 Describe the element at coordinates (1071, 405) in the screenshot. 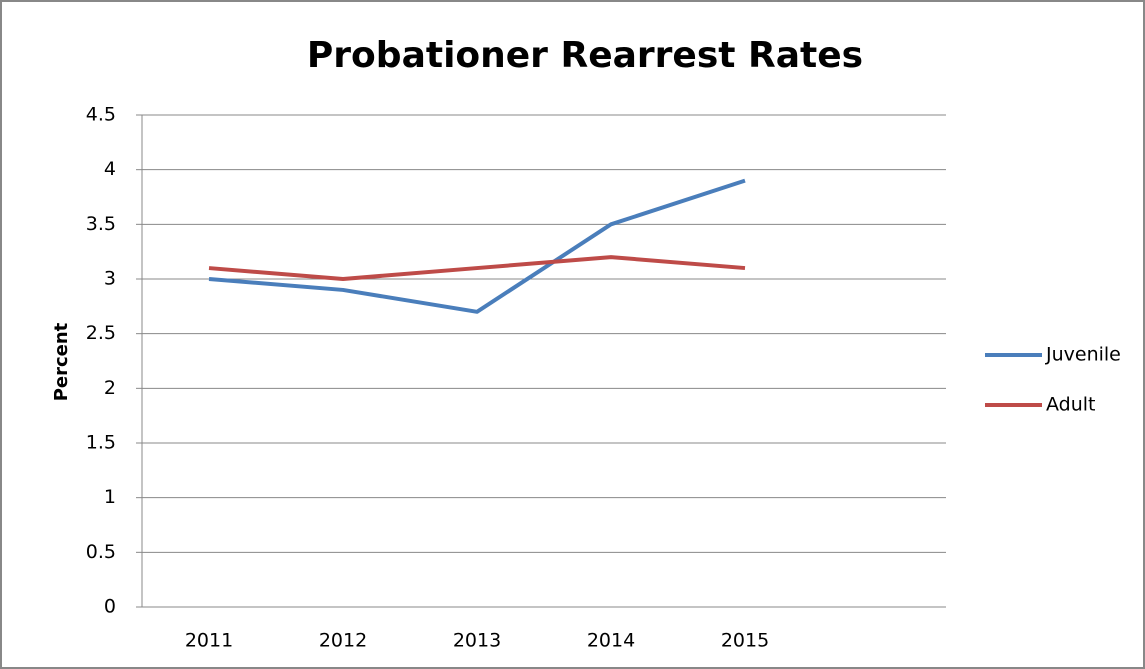

I see `legend-label: Adult` at that location.